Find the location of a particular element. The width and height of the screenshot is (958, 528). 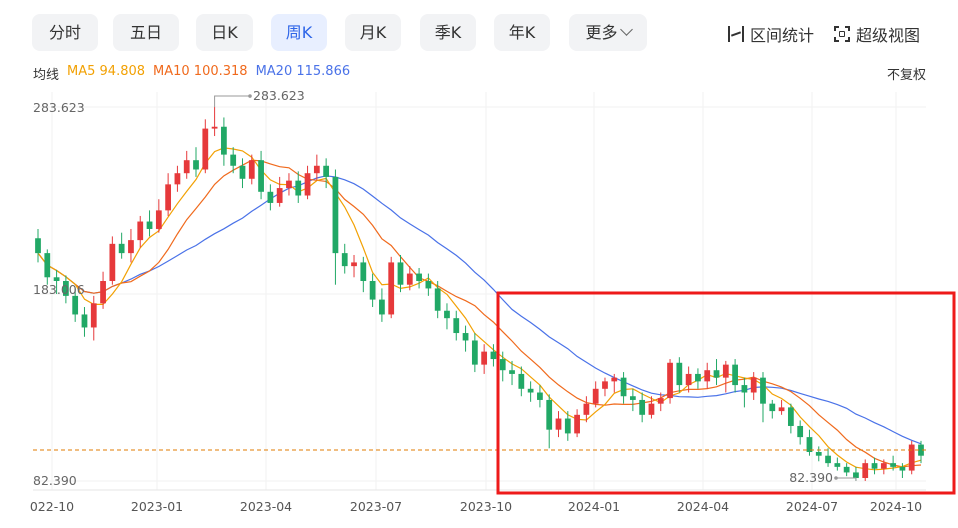

tab-daily-k: 日K is located at coordinates (224, 32).